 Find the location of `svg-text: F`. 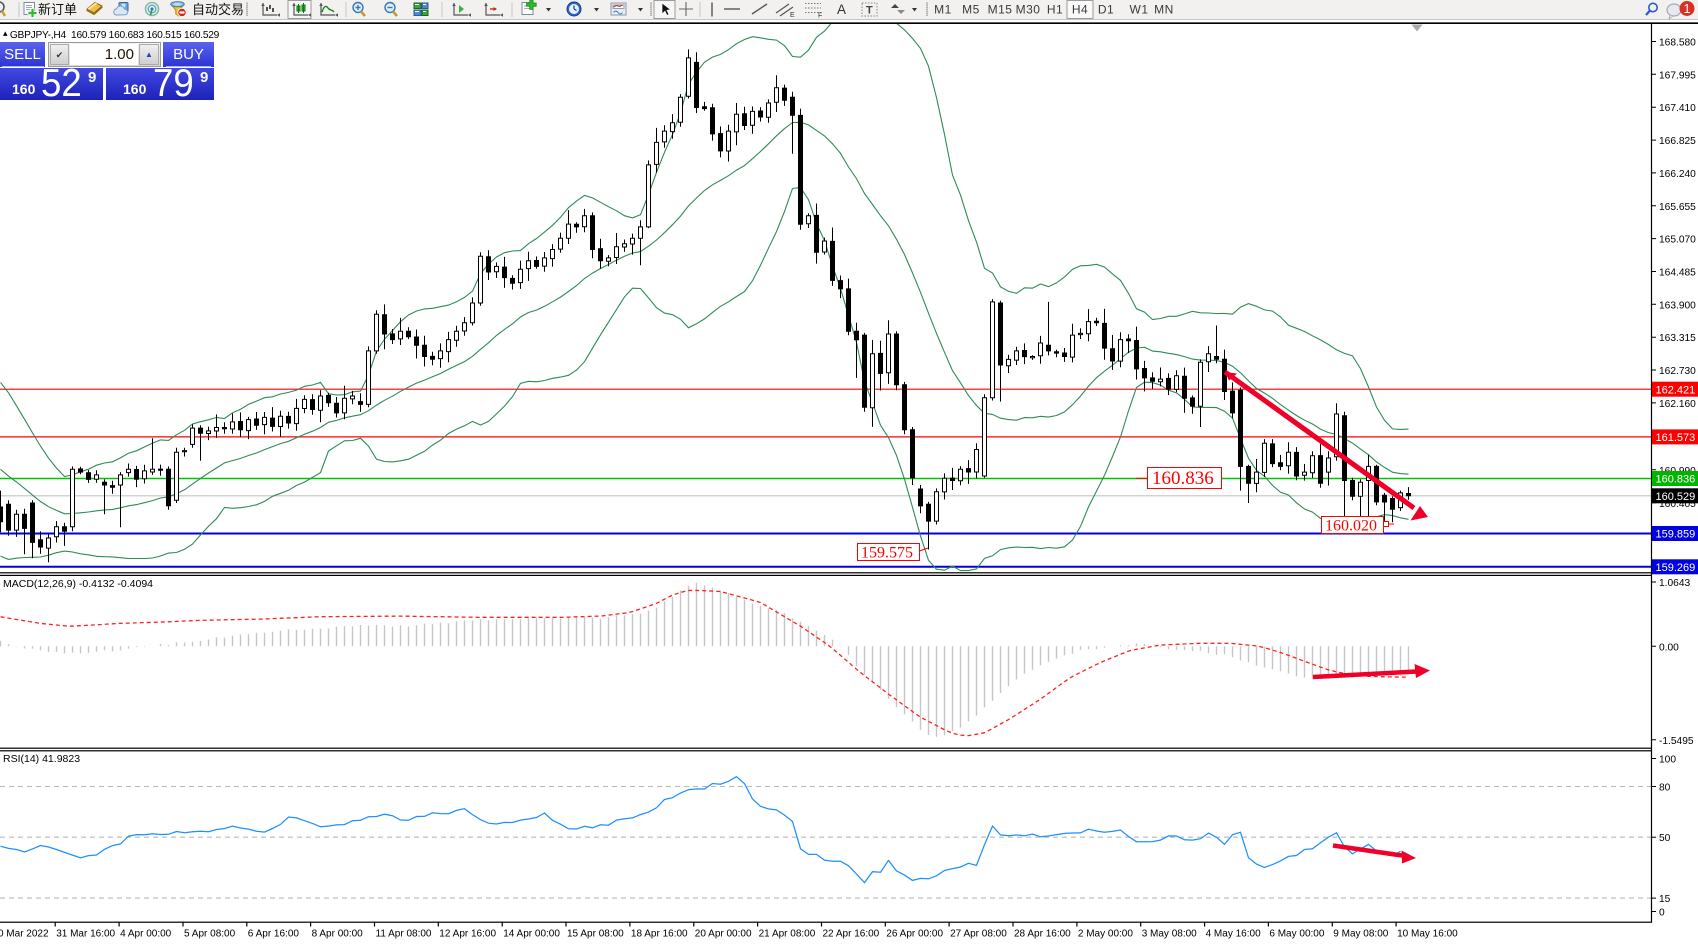

svg-text: F is located at coordinates (820, 16).